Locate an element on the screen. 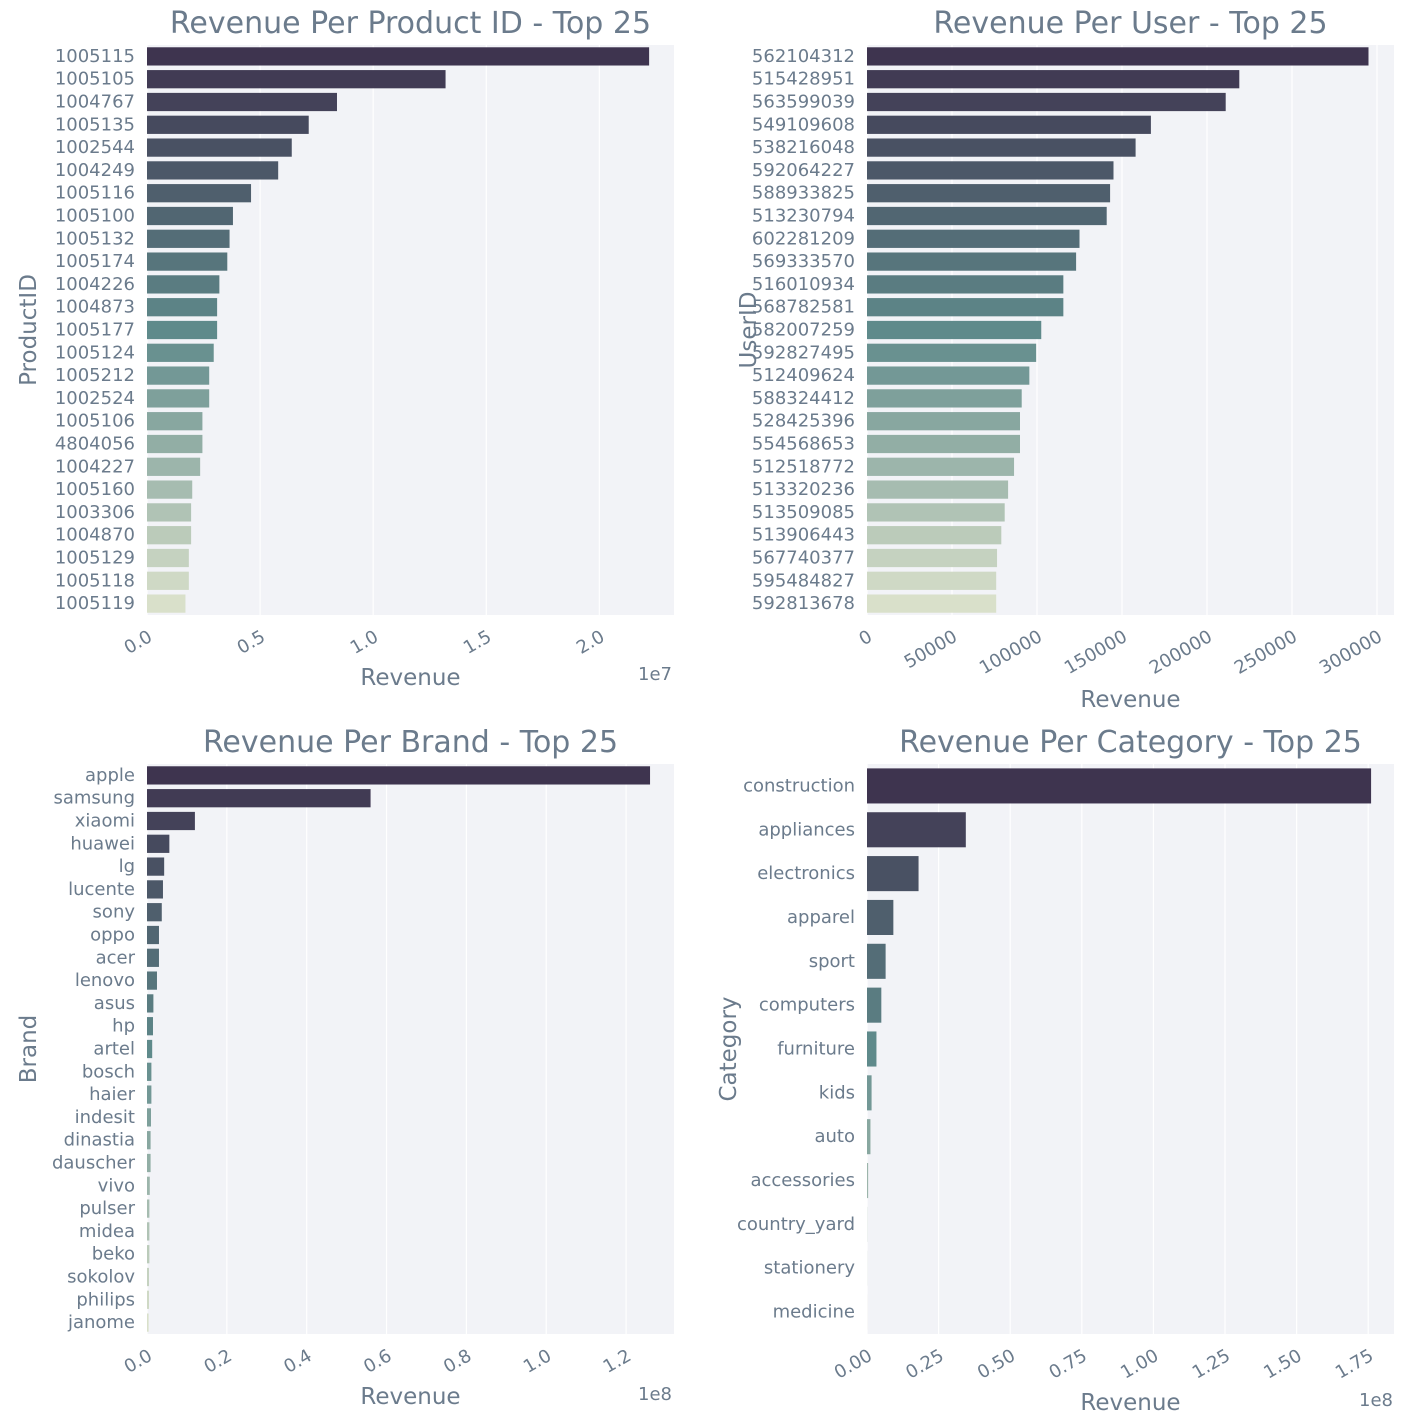  axis-multiplier-label: 1e8 is located at coordinates (655, 1394).